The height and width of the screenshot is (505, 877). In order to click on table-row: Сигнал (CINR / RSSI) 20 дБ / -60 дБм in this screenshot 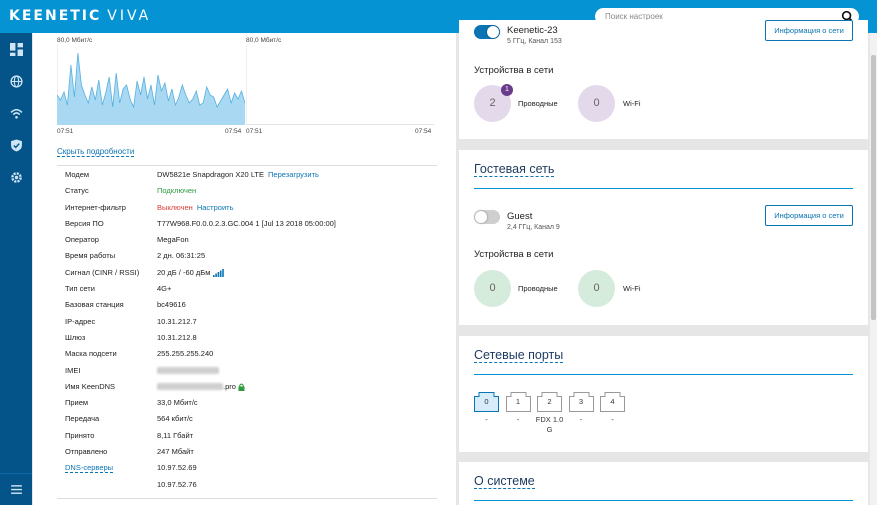, I will do `click(247, 272)`.